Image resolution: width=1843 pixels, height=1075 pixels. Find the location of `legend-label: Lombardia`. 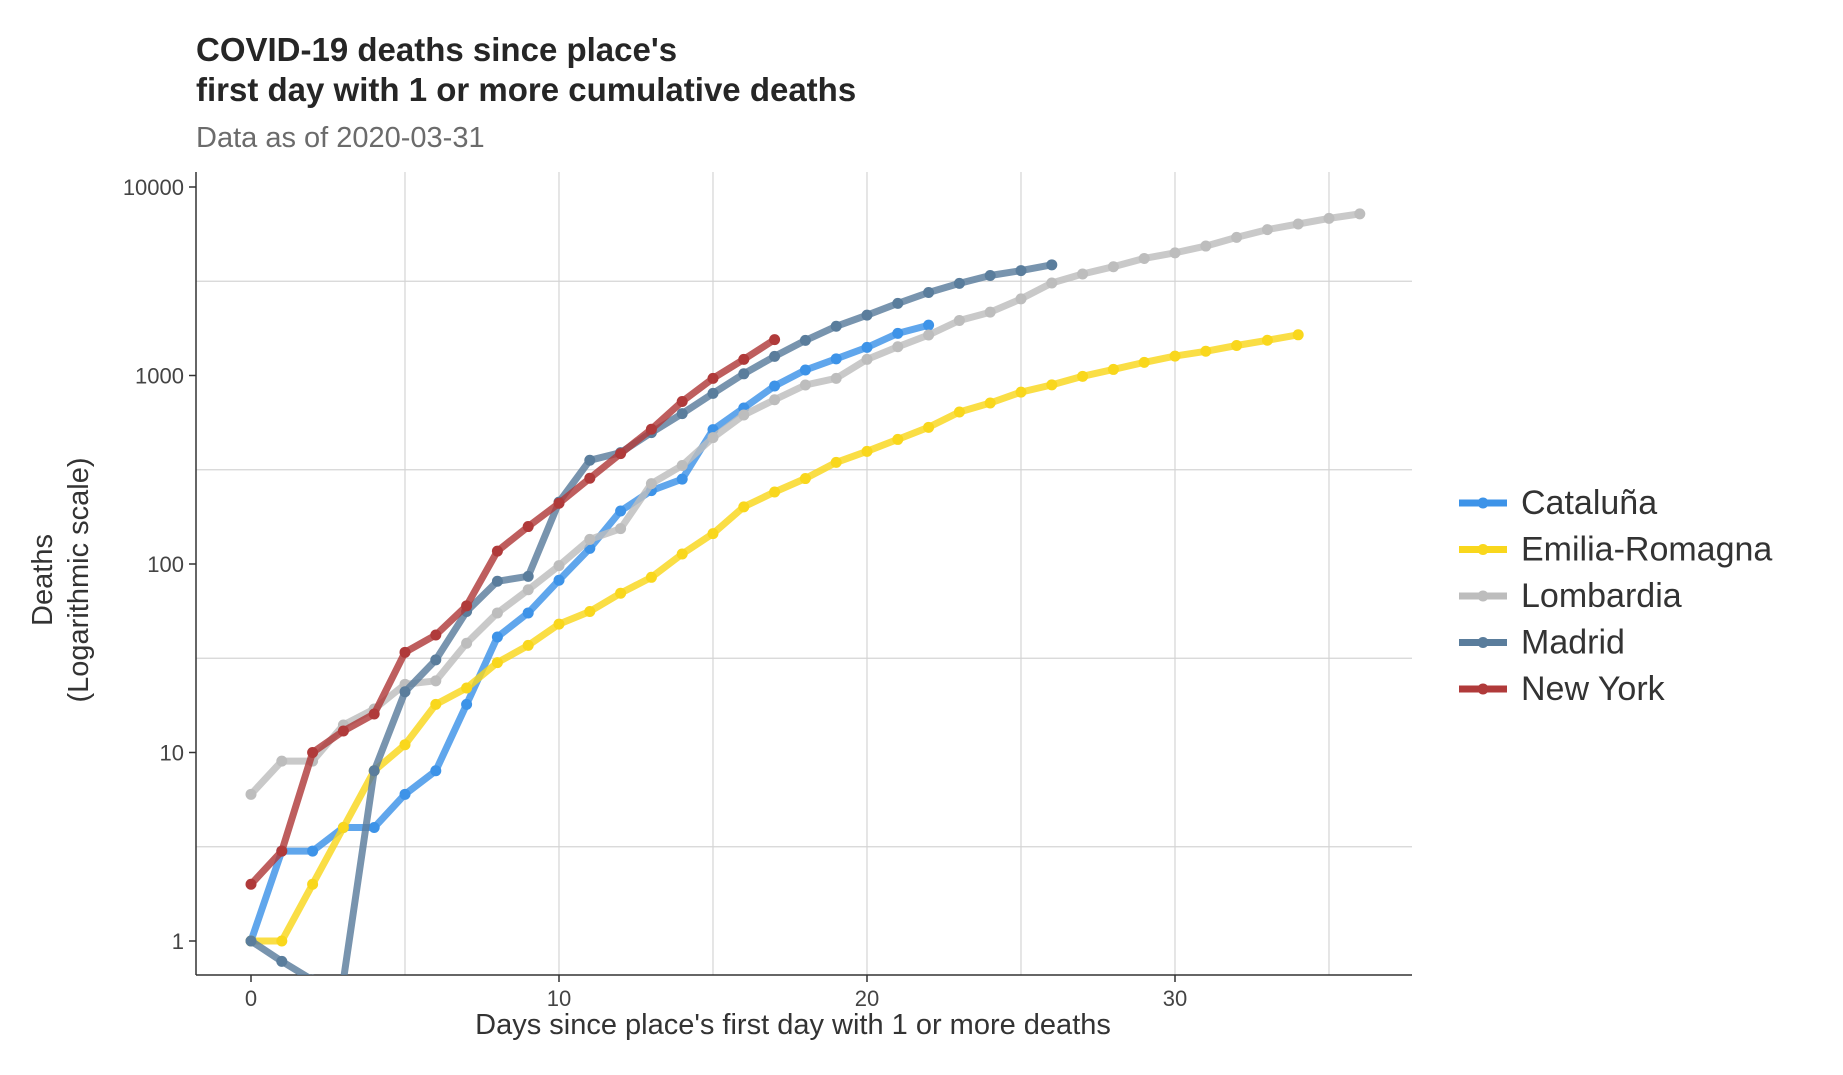

legend-label: Lombardia is located at coordinates (1601, 596).